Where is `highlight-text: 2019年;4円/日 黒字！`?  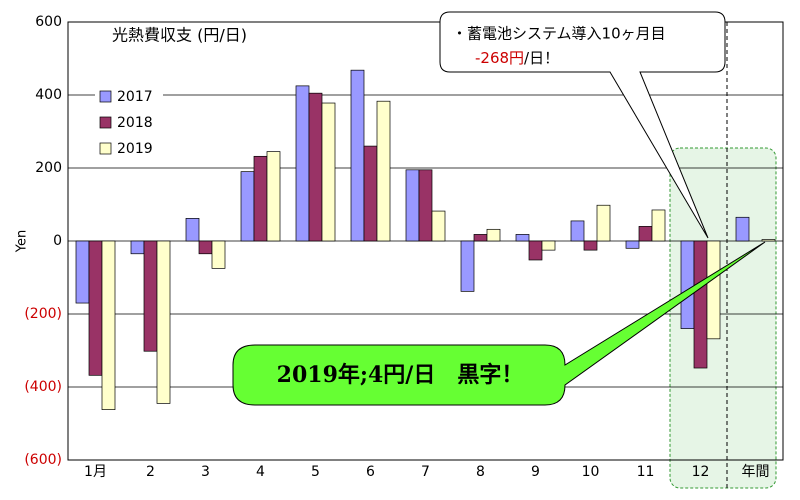 highlight-text: 2019年;4円/日 黒字！ is located at coordinates (400, 375).